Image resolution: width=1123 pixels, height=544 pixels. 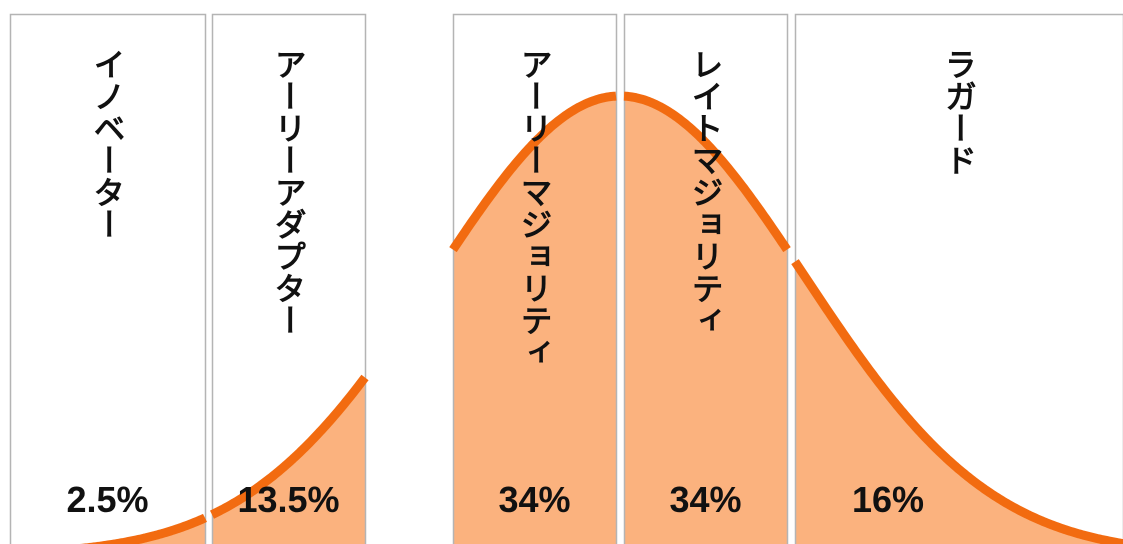 I want to click on category-label-2: アーリーアダプター, so click(x=289, y=192).